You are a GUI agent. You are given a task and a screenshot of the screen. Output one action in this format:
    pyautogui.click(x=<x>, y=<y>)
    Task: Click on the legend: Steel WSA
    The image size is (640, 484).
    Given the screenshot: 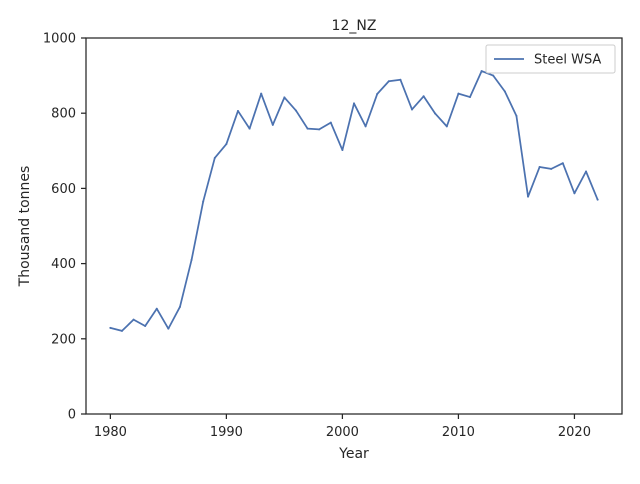 What is the action you would take?
    pyautogui.click(x=550, y=59)
    